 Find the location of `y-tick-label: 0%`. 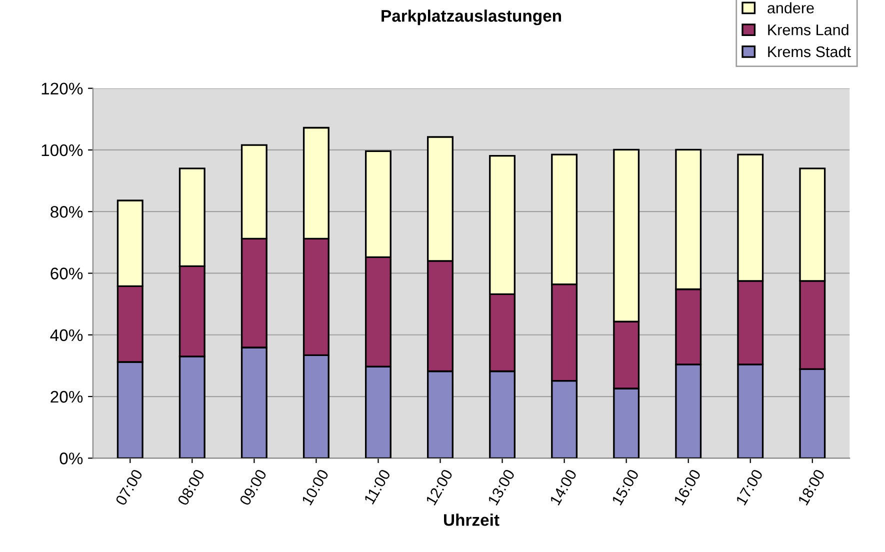

y-tick-label: 0% is located at coordinates (71, 458).